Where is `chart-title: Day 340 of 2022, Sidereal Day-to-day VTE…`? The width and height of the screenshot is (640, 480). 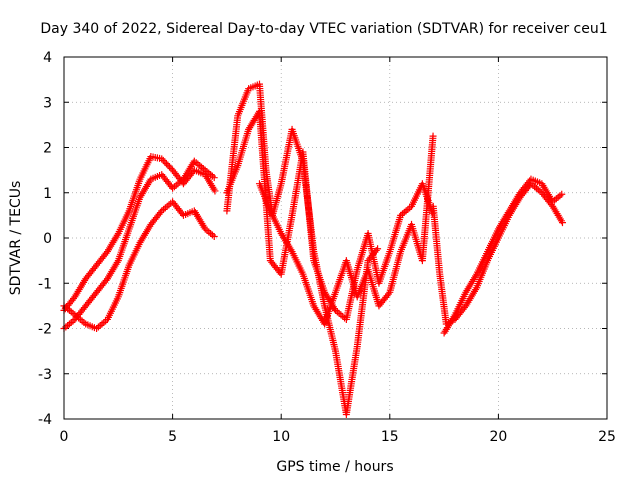
chart-title: Day 340 of 2022, Sidereal Day-to-day VTE… is located at coordinates (323, 29).